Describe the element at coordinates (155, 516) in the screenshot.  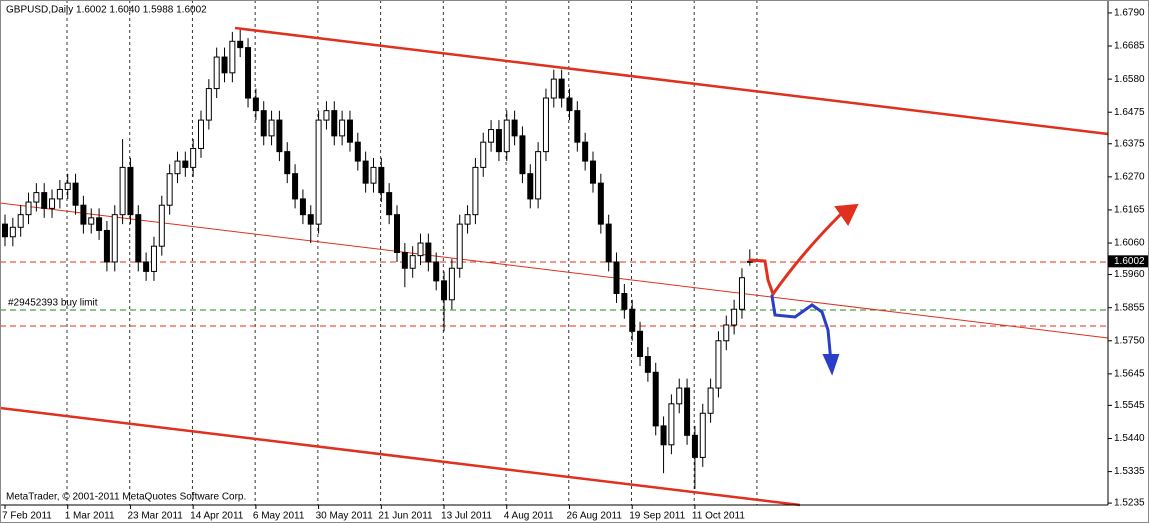
I see `x-tick-label: 23 Mar 2011` at that location.